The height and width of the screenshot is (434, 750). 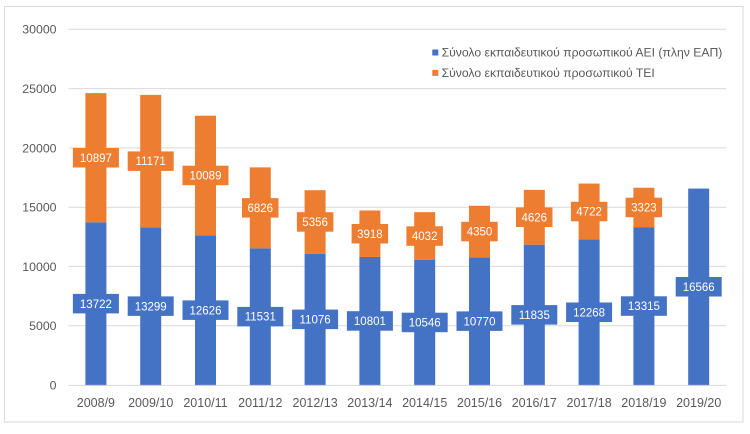 What do you see at coordinates (699, 288) in the screenshot?
I see `svg-text: 16566` at bounding box center [699, 288].